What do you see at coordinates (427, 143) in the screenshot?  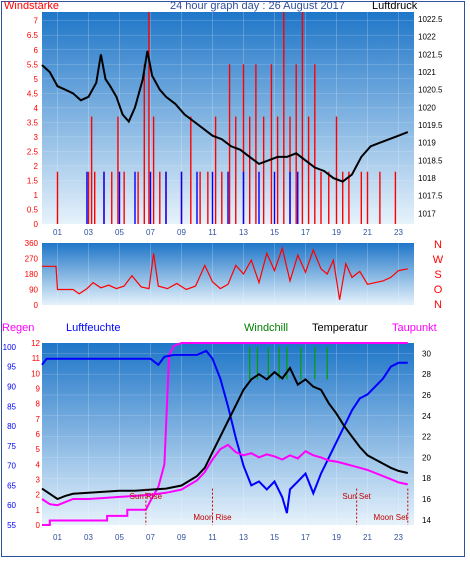 I see `pressure-tick-label: 1019` at bounding box center [427, 143].